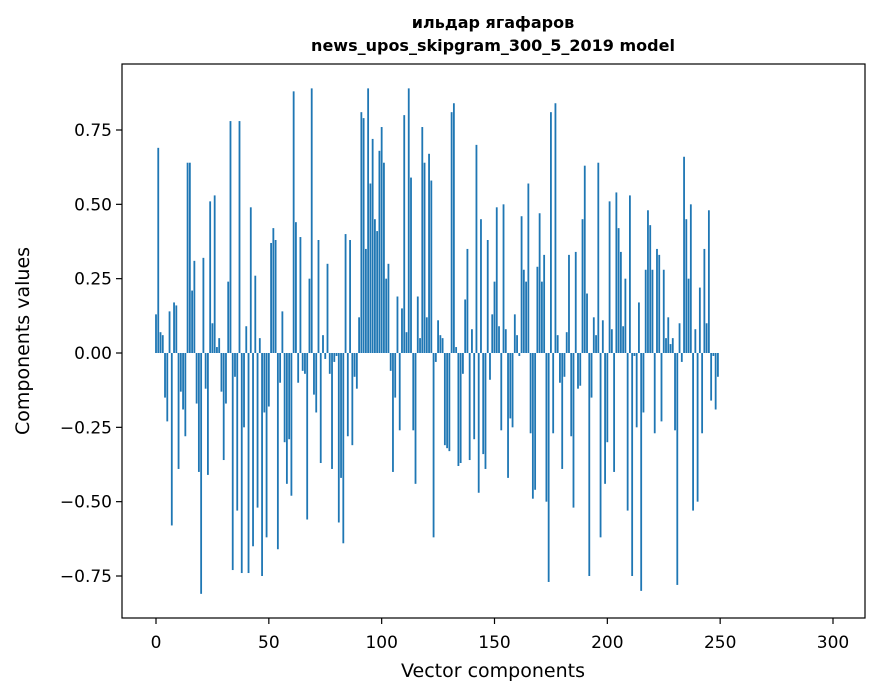 This screenshot has height=696, width=880. What do you see at coordinates (493, 45) in the screenshot?
I see `chart-subtitle: news_upos_skipgram_300_5_2019 model` at bounding box center [493, 45].